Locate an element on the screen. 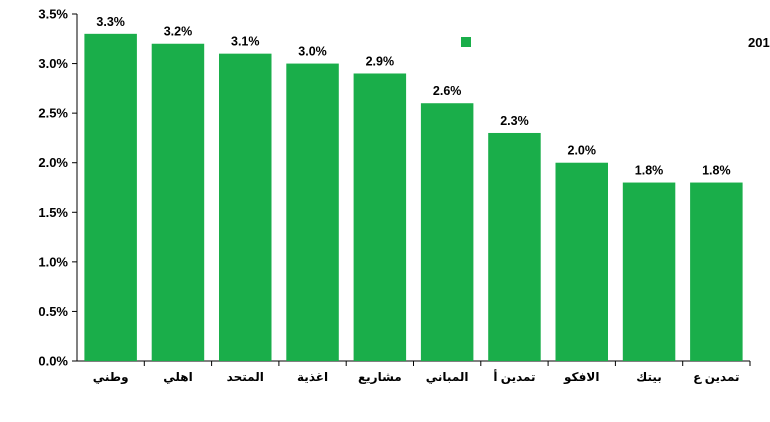 The height and width of the screenshot is (422, 770). data-label: 3.1% is located at coordinates (245, 42).